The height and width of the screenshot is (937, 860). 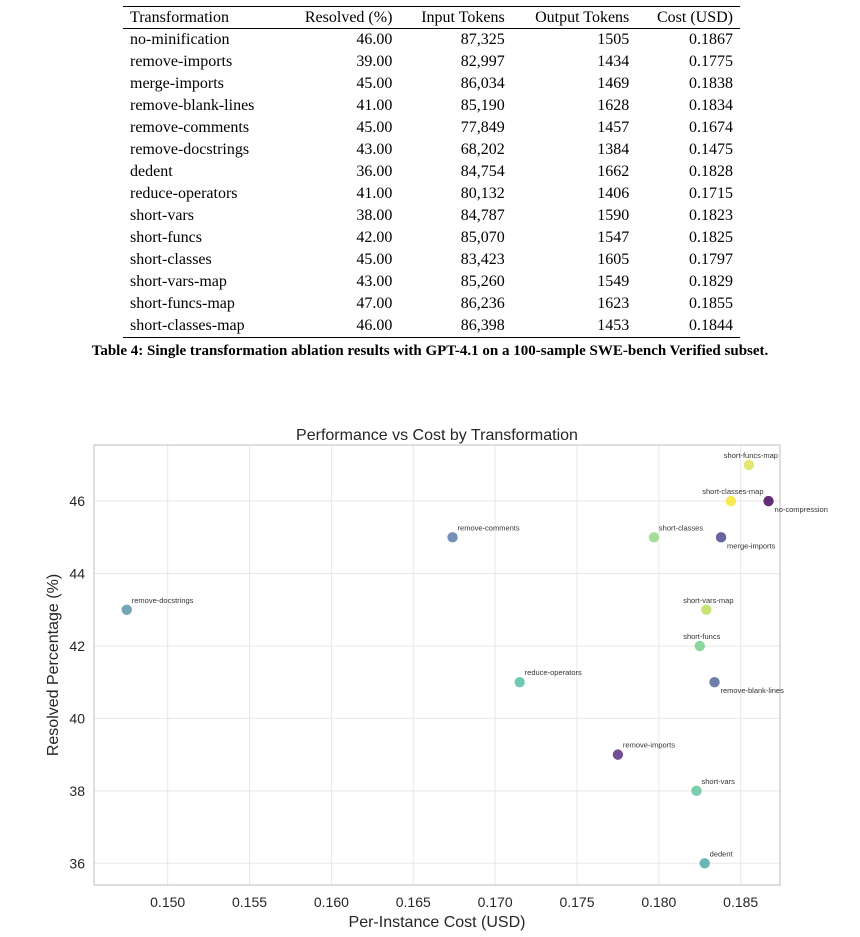 What do you see at coordinates (77, 501) in the screenshot?
I see `y-tick-label: 46` at bounding box center [77, 501].